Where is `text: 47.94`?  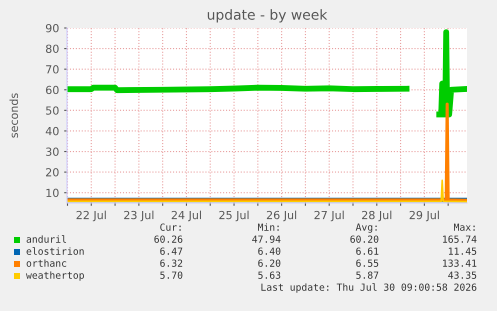
text: 47.94 is located at coordinates (266, 239).